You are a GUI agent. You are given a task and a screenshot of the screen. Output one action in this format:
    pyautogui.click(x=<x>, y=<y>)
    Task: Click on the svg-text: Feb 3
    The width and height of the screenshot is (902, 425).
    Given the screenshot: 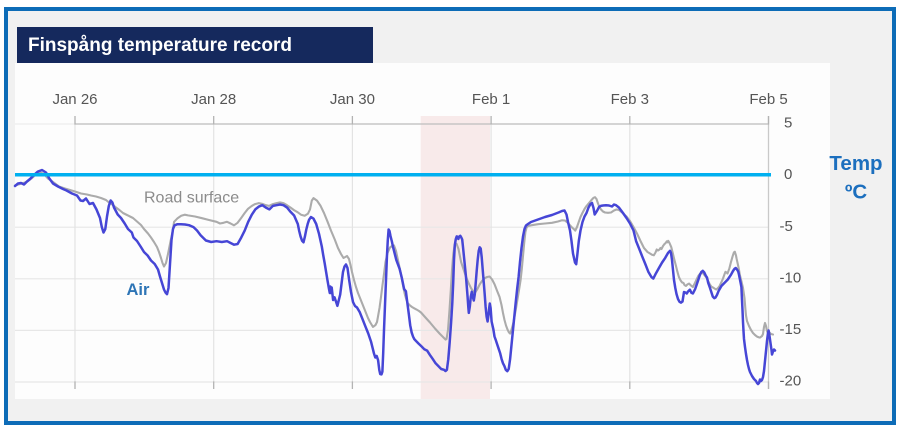 What is the action you would take?
    pyautogui.click(x=630, y=99)
    